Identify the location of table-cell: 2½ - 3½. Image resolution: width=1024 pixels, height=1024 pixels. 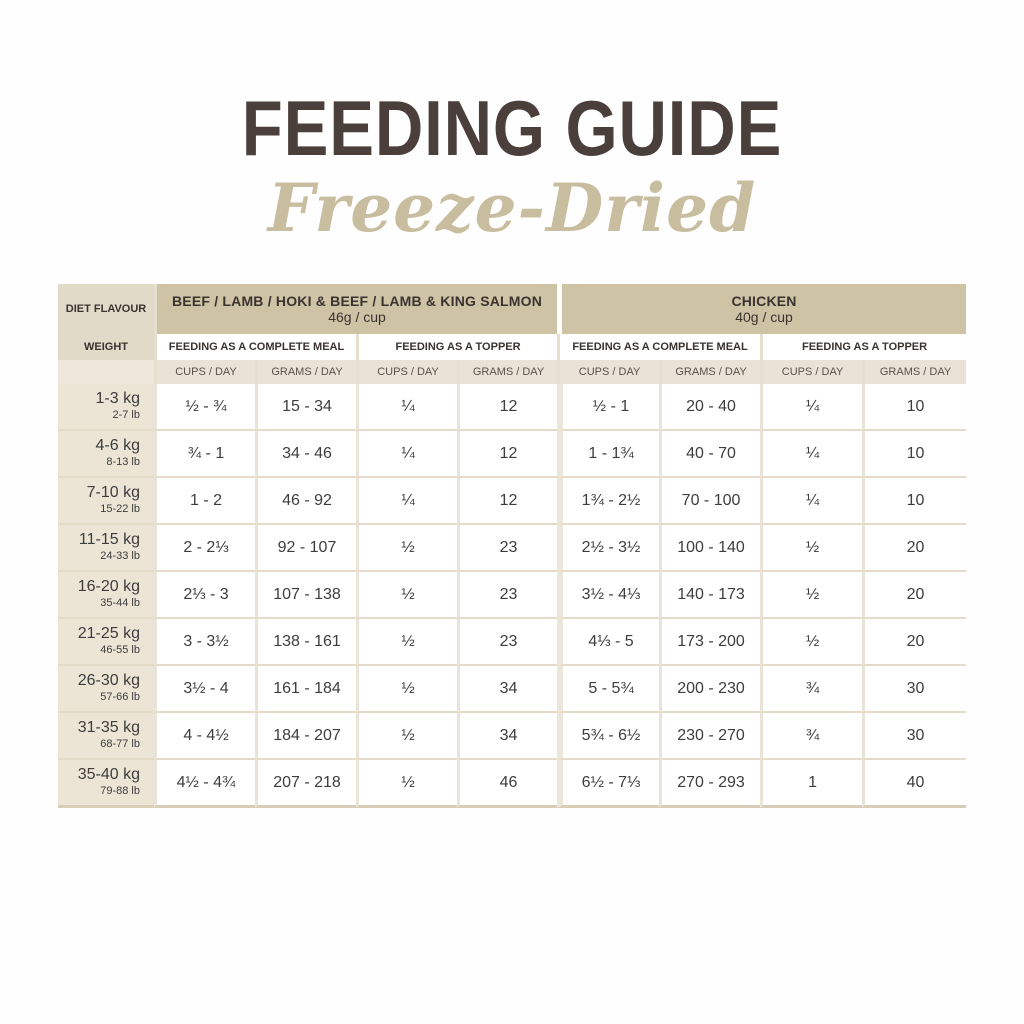
(608, 548).